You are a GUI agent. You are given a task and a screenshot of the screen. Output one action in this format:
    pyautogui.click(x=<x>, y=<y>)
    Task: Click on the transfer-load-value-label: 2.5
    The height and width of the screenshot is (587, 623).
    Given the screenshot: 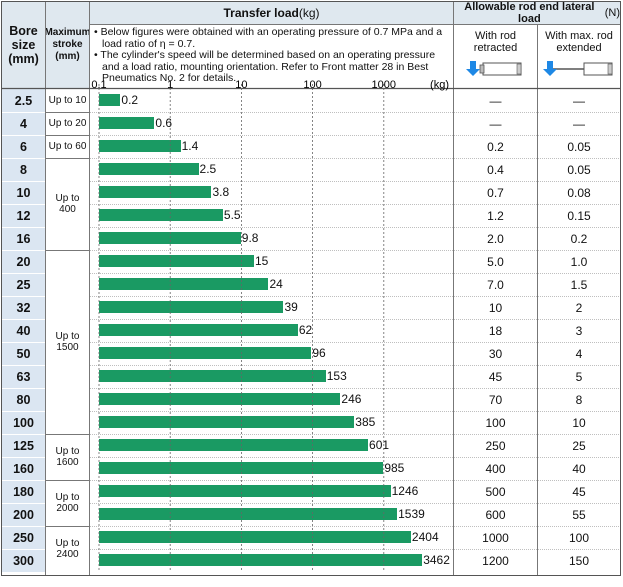 What is the action you would take?
    pyautogui.click(x=208, y=169)
    